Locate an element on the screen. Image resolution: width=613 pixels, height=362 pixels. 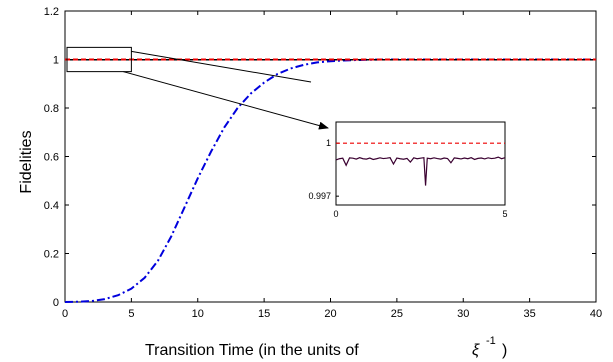
inset-series-line-solid is located at coordinates (420, 171).